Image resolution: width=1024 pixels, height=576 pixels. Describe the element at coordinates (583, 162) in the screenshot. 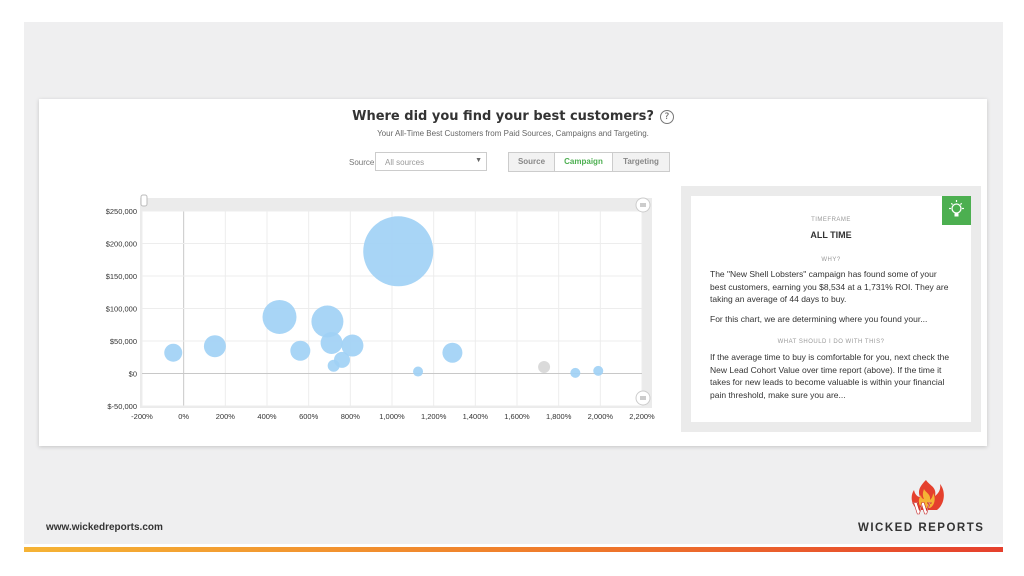

I see `tab-campaign: Campaign` at that location.